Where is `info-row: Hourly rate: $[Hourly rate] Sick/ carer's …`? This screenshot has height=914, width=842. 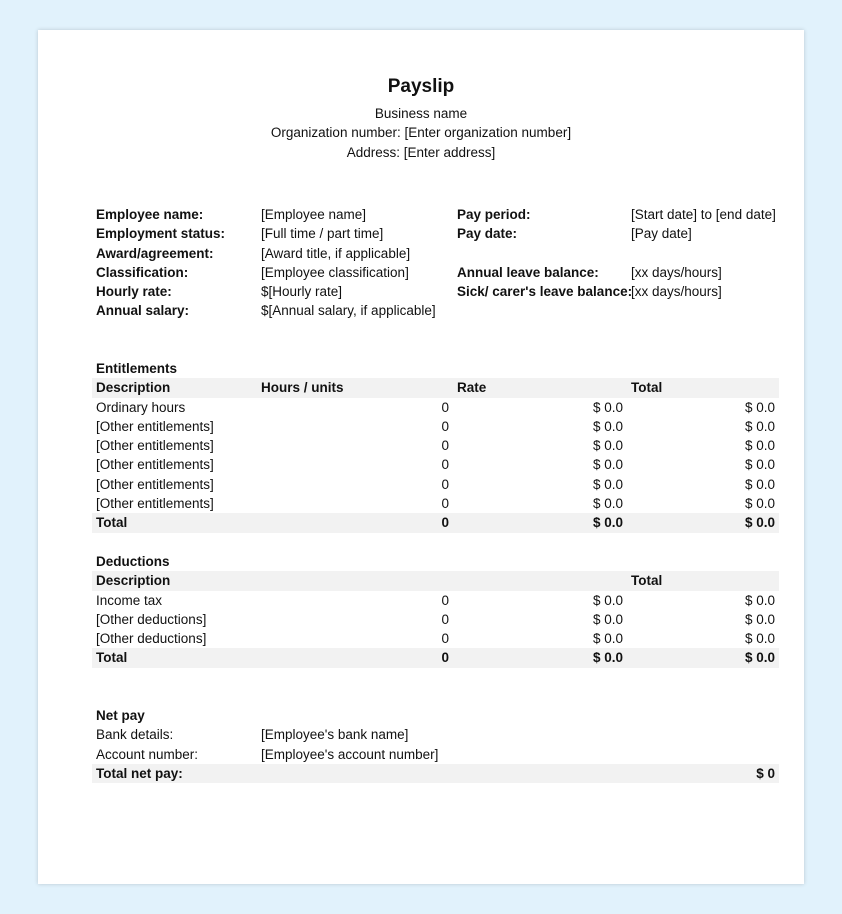
info-row: Hourly rate: $[Hourly rate] Sick/ carer's … is located at coordinates (435, 291).